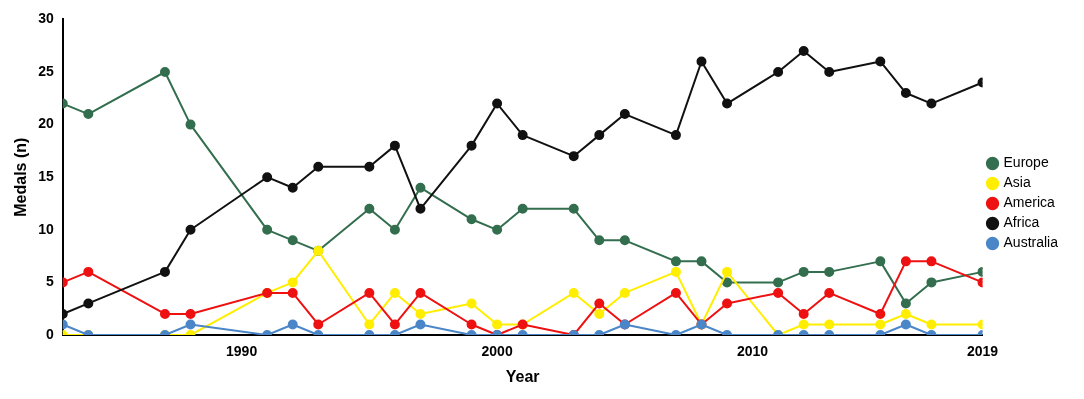 This screenshot has height=399, width=1084. I want to click on y-tick-label: 10, so click(46, 228).